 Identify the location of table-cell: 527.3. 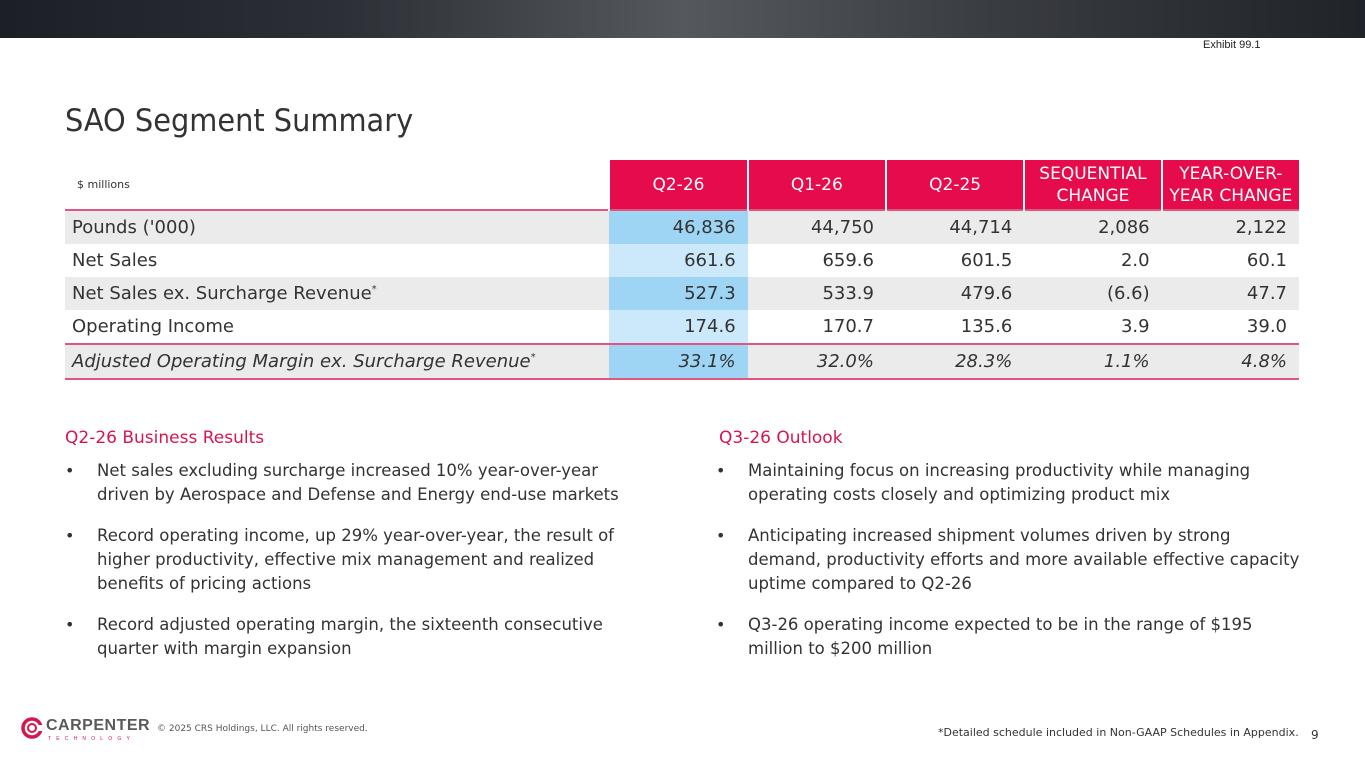
(678, 293).